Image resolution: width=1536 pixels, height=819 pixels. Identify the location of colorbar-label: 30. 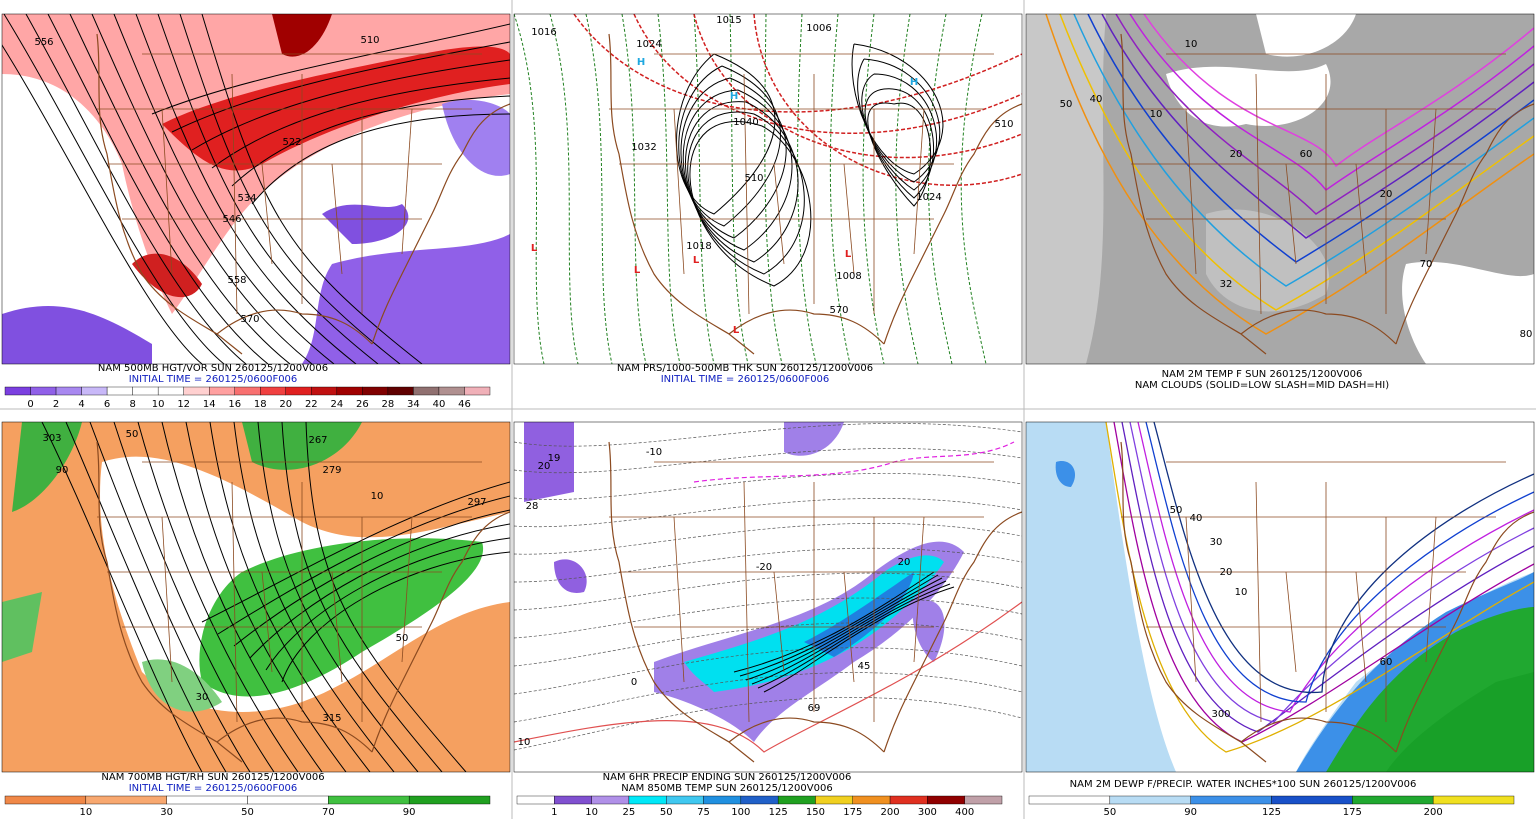
(166, 812).